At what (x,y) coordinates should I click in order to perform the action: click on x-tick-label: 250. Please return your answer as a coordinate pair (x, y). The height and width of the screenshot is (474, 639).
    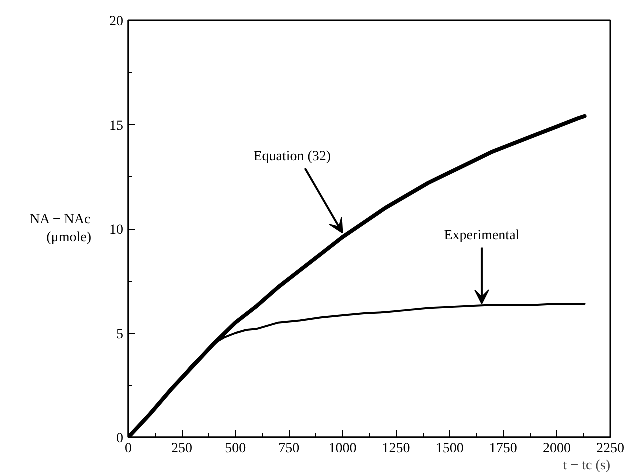
    Looking at the image, I should click on (182, 449).